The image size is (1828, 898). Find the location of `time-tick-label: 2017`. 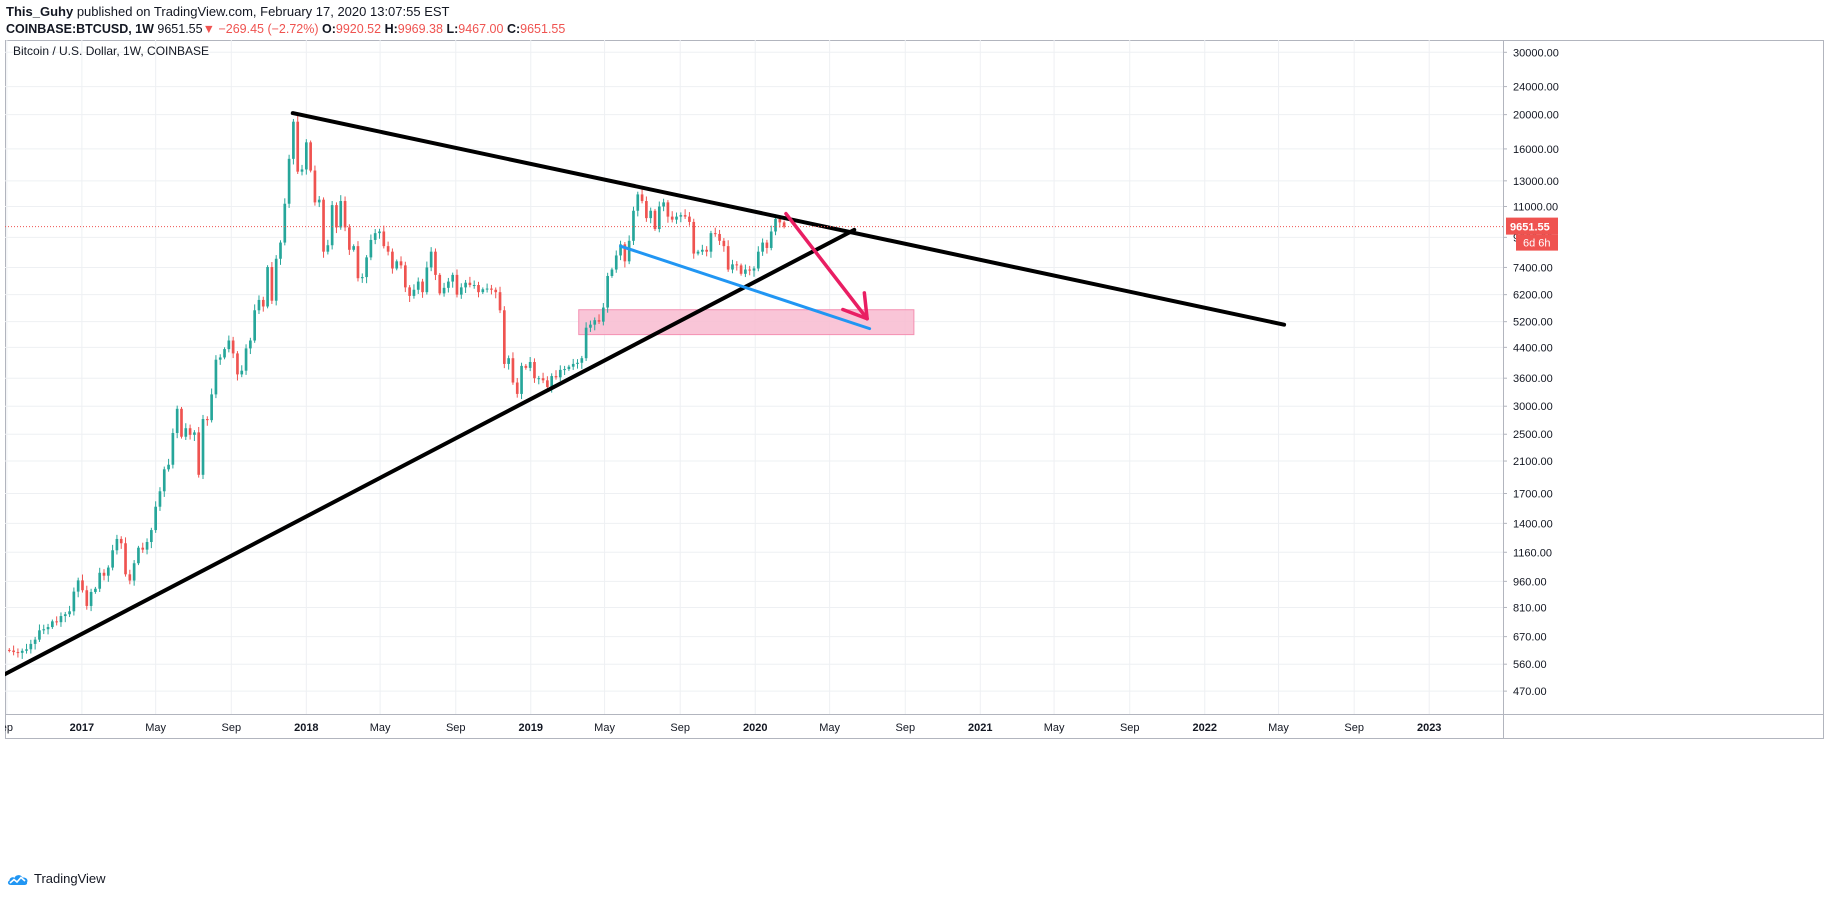

time-tick-label: 2017 is located at coordinates (82, 728).